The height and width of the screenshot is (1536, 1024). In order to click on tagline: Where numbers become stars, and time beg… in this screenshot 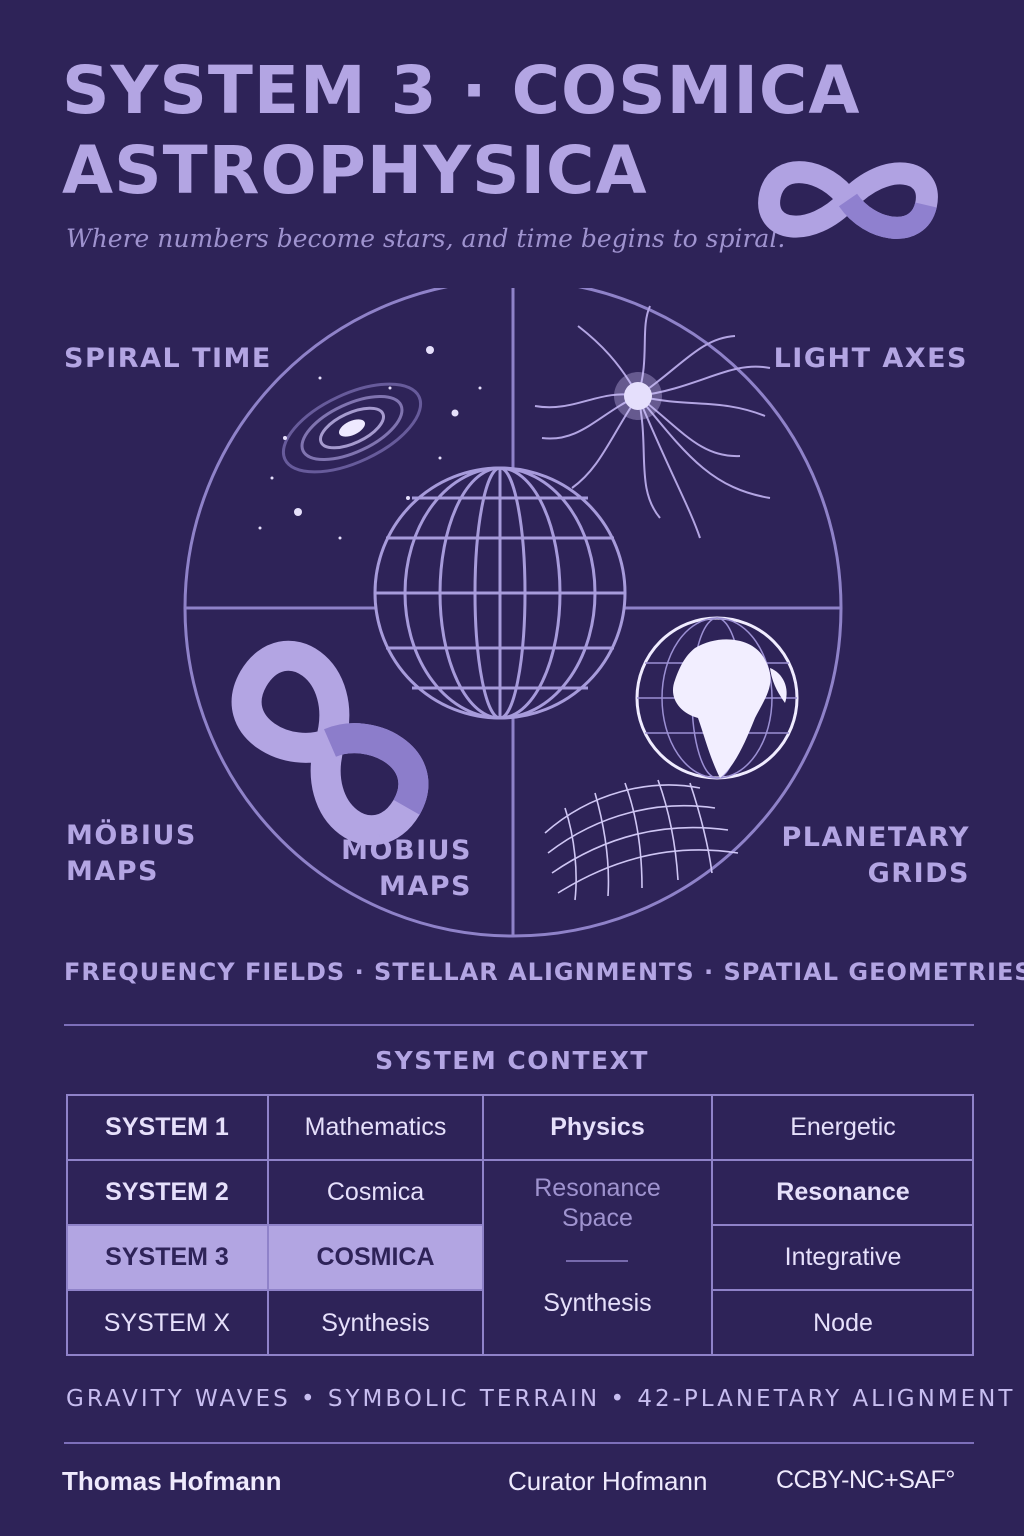, I will do `click(426, 238)`.